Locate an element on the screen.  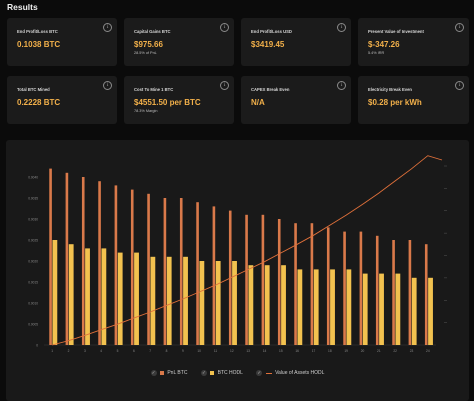
legend-label: PnL BTC is located at coordinates (177, 373).